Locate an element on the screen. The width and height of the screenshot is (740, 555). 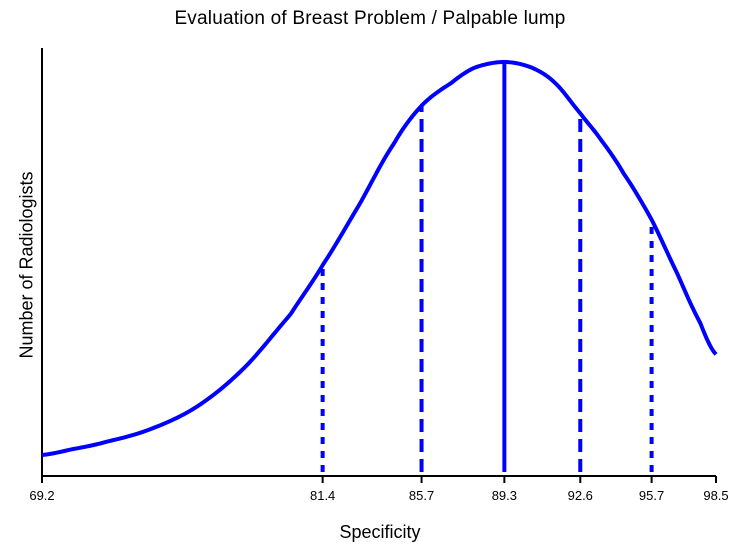
x-tick-label: 98.5 is located at coordinates (715, 495).